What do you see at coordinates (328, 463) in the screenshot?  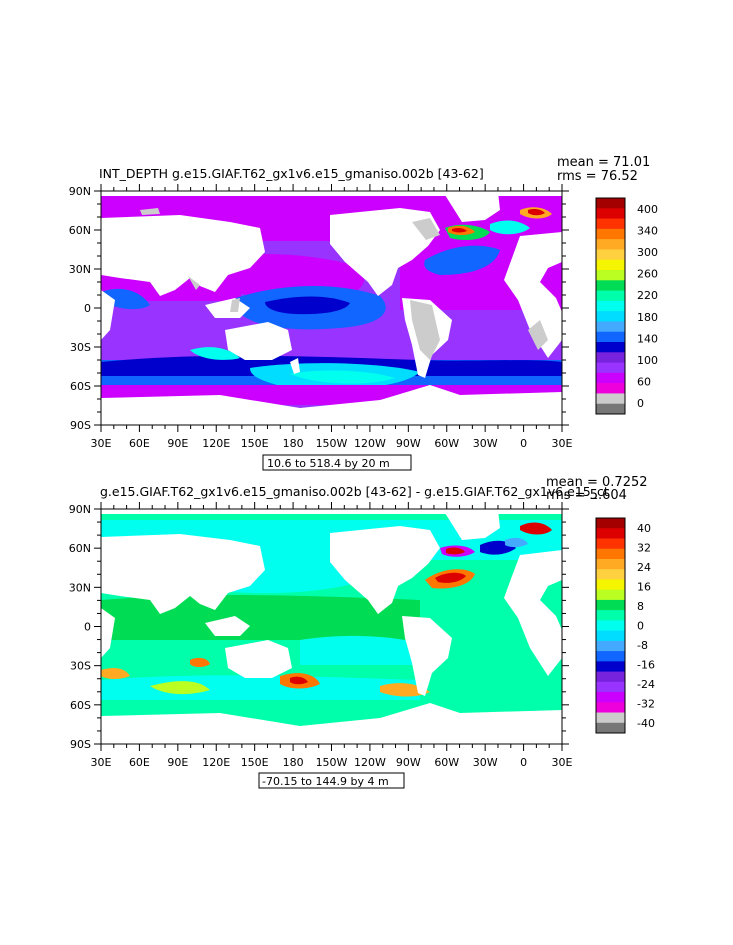 I see `panel-1-range-label: 10.6 to 518.4 by 20 m` at bounding box center [328, 463].